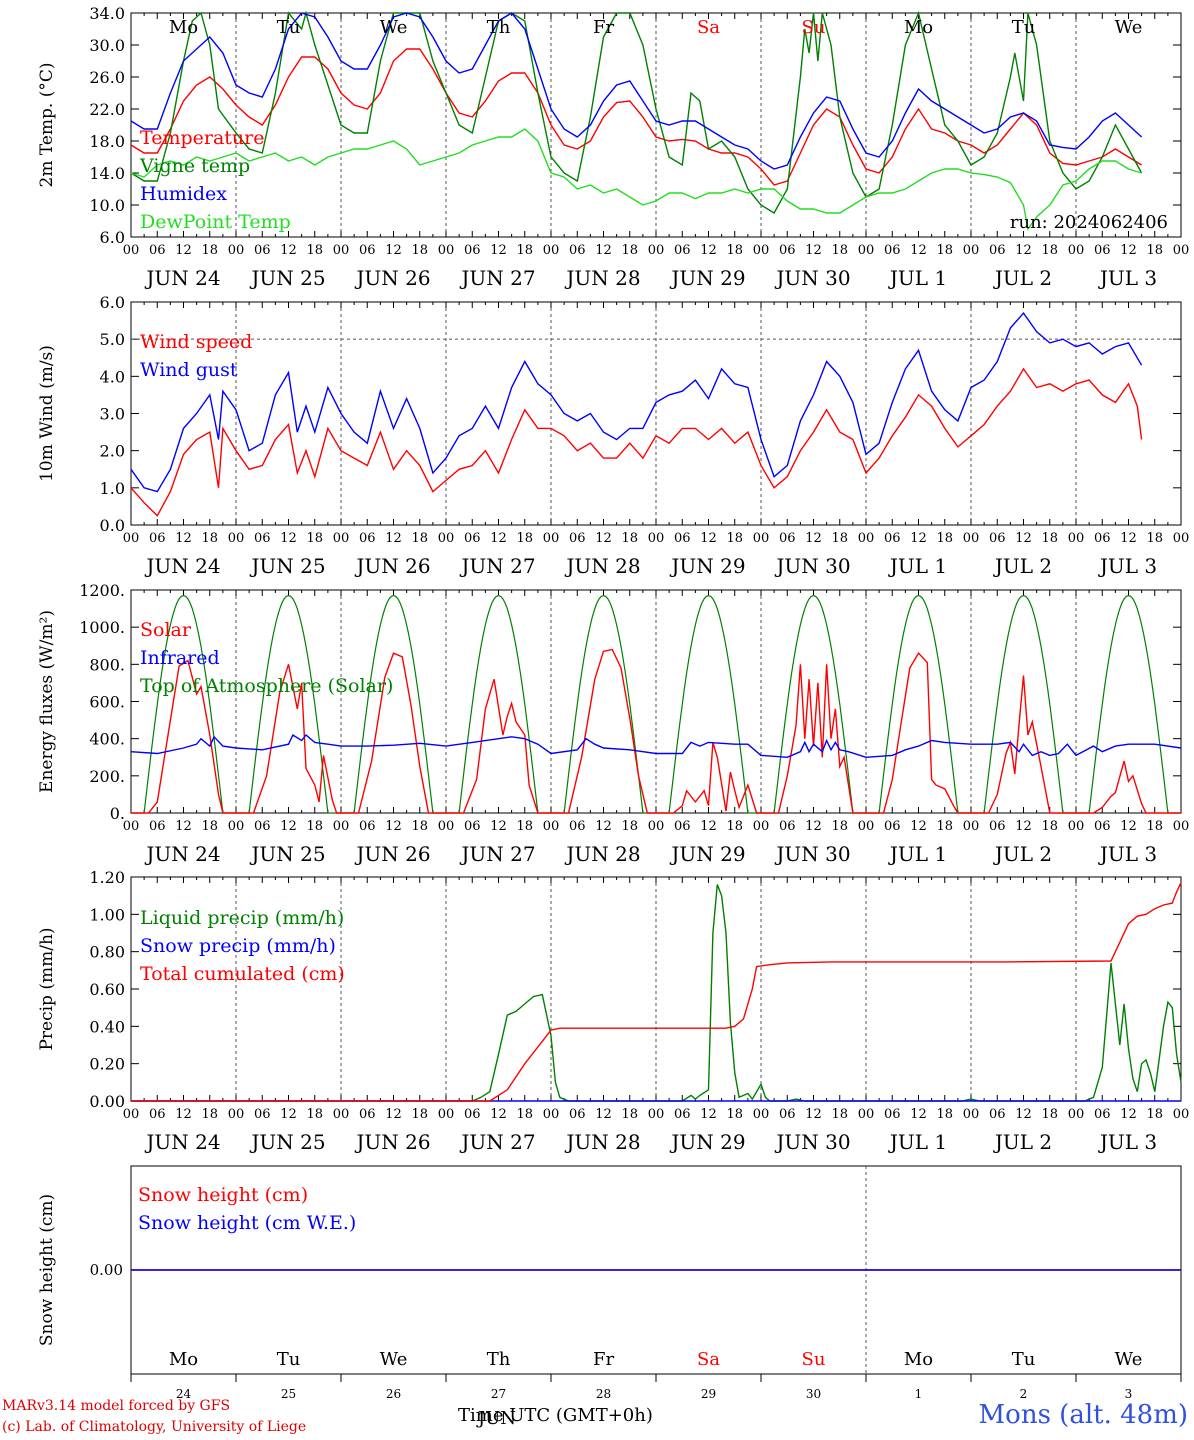  Describe the element at coordinates (1129, 27) in the screenshot. I see `weekday-label: We` at that location.